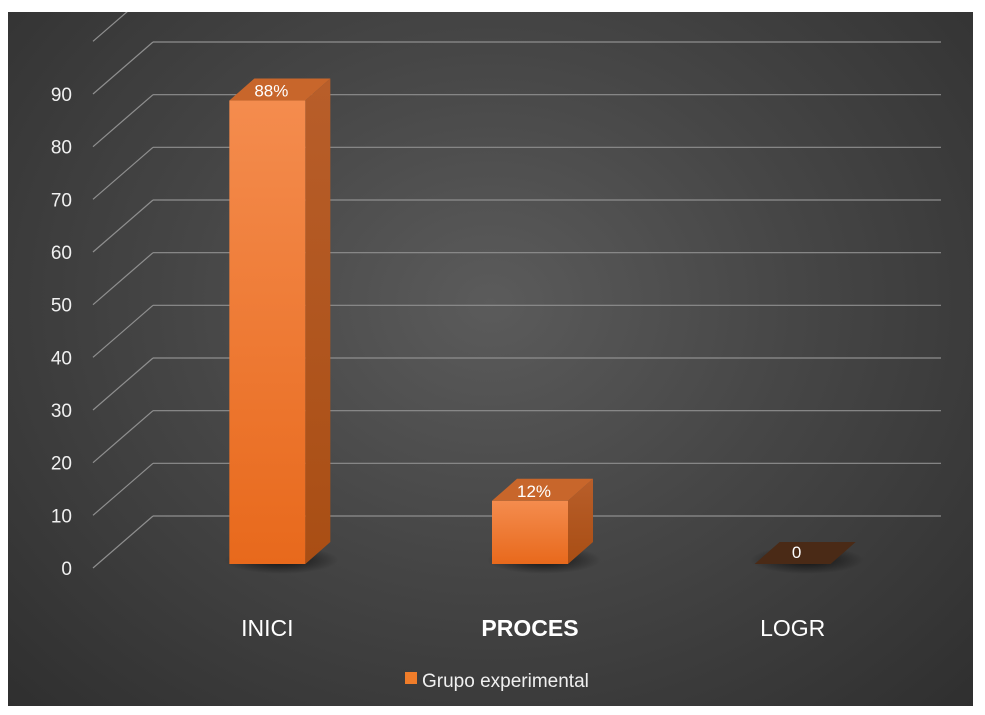 This screenshot has width=985, height=715. What do you see at coordinates (61, 95) in the screenshot?
I see `y-tick-label: 90` at bounding box center [61, 95].